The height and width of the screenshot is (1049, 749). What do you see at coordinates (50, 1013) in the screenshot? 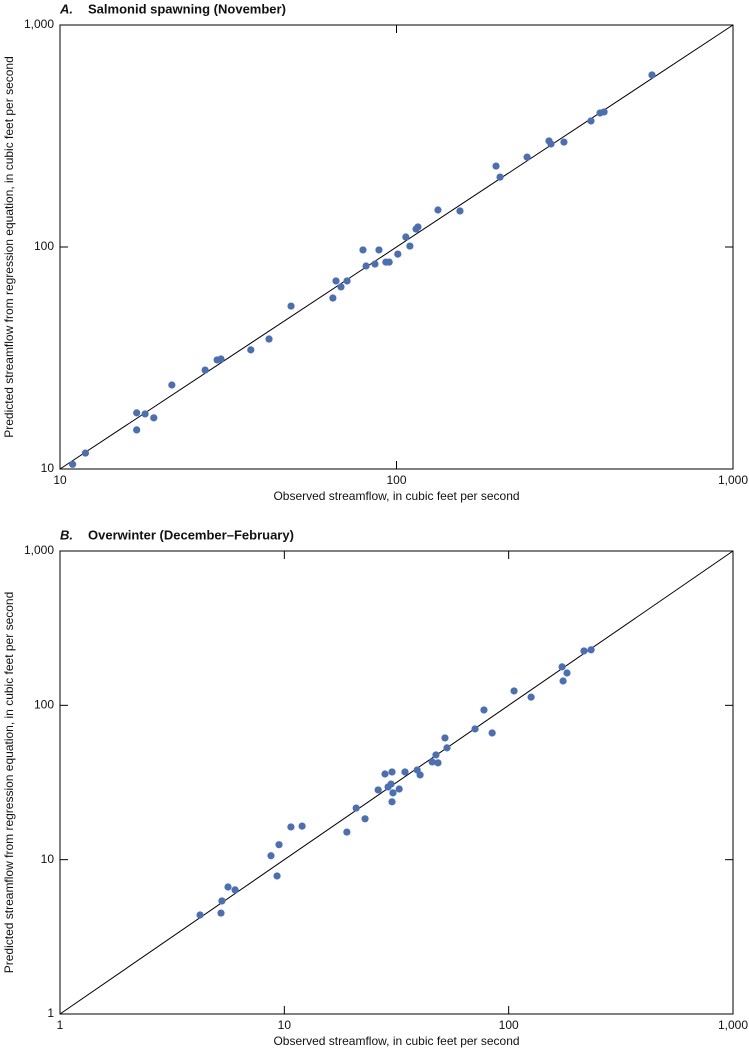
I see `y-tick-label: 1` at bounding box center [50, 1013].